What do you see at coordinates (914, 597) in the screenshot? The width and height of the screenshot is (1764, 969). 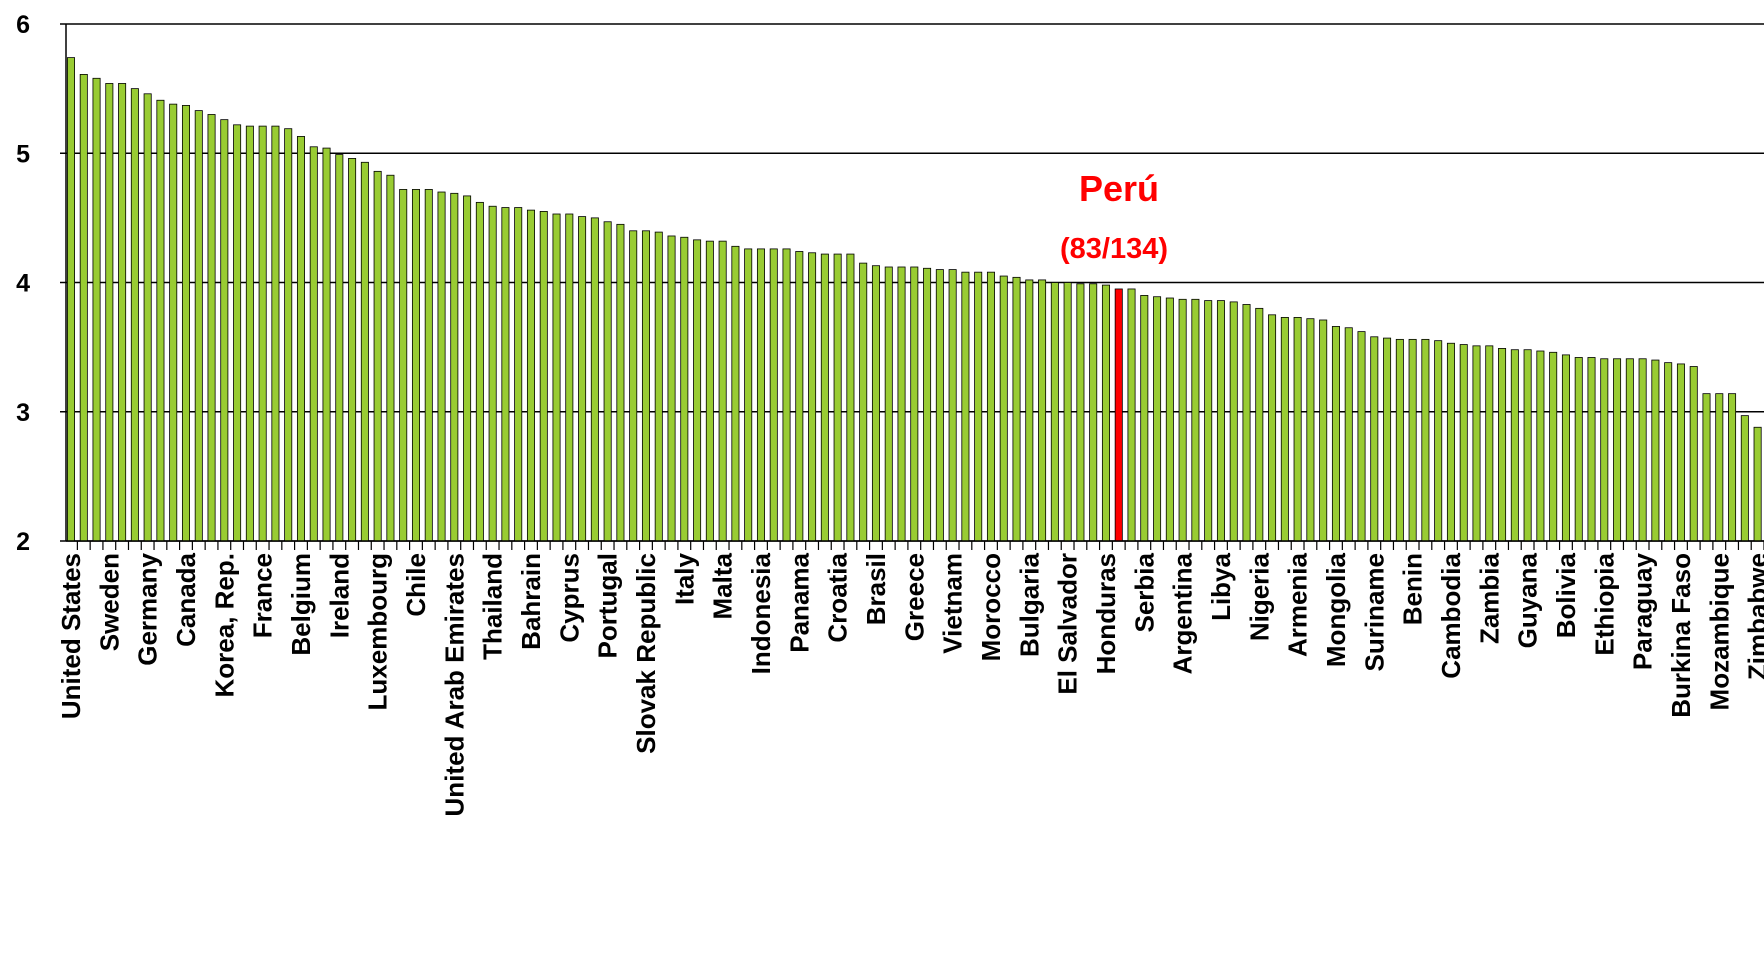 I see `x-tick-label: Greece` at bounding box center [914, 597].